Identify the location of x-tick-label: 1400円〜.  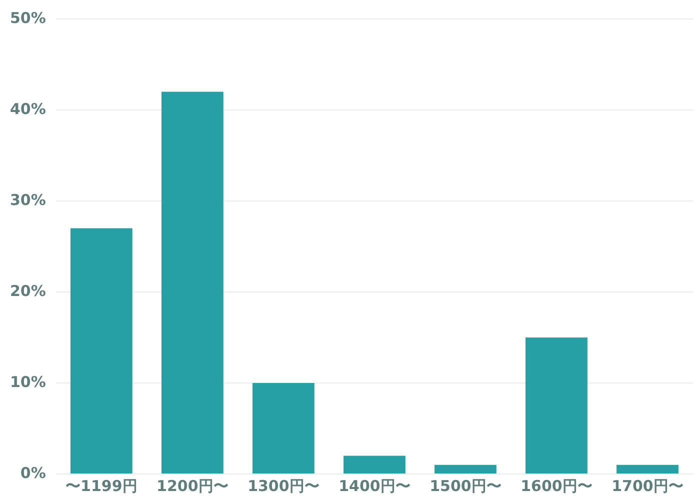
(374, 485).